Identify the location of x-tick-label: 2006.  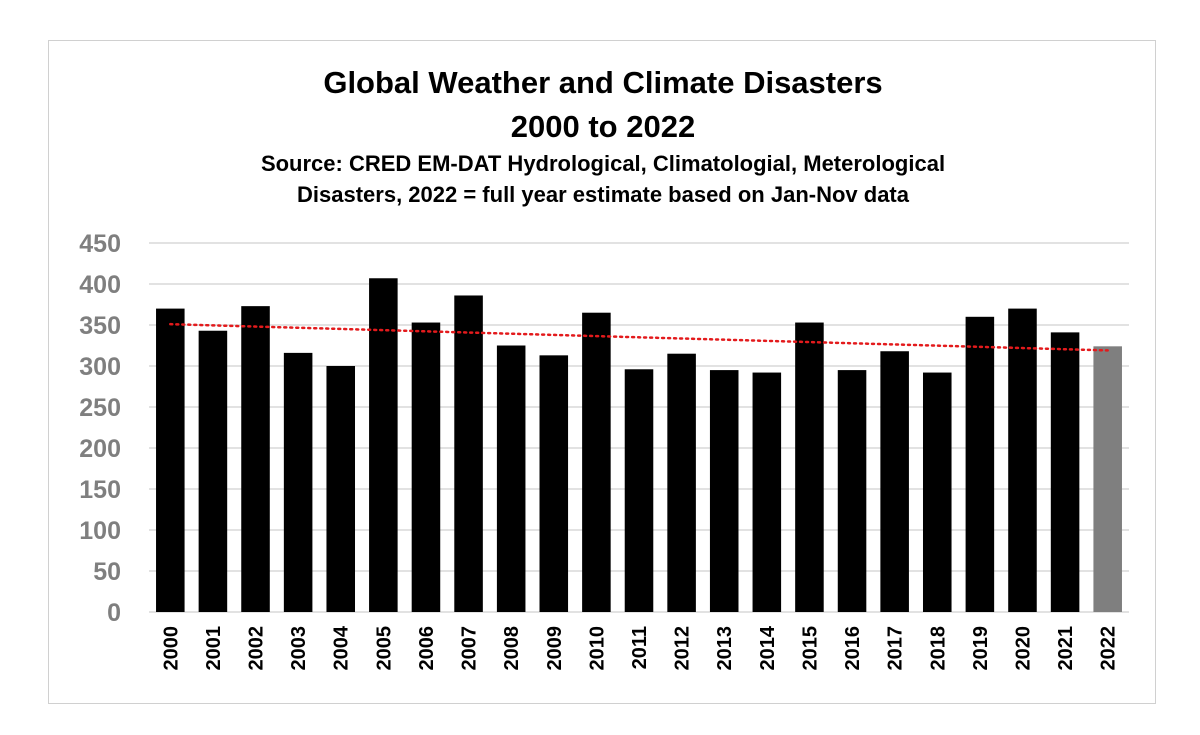
(427, 648).